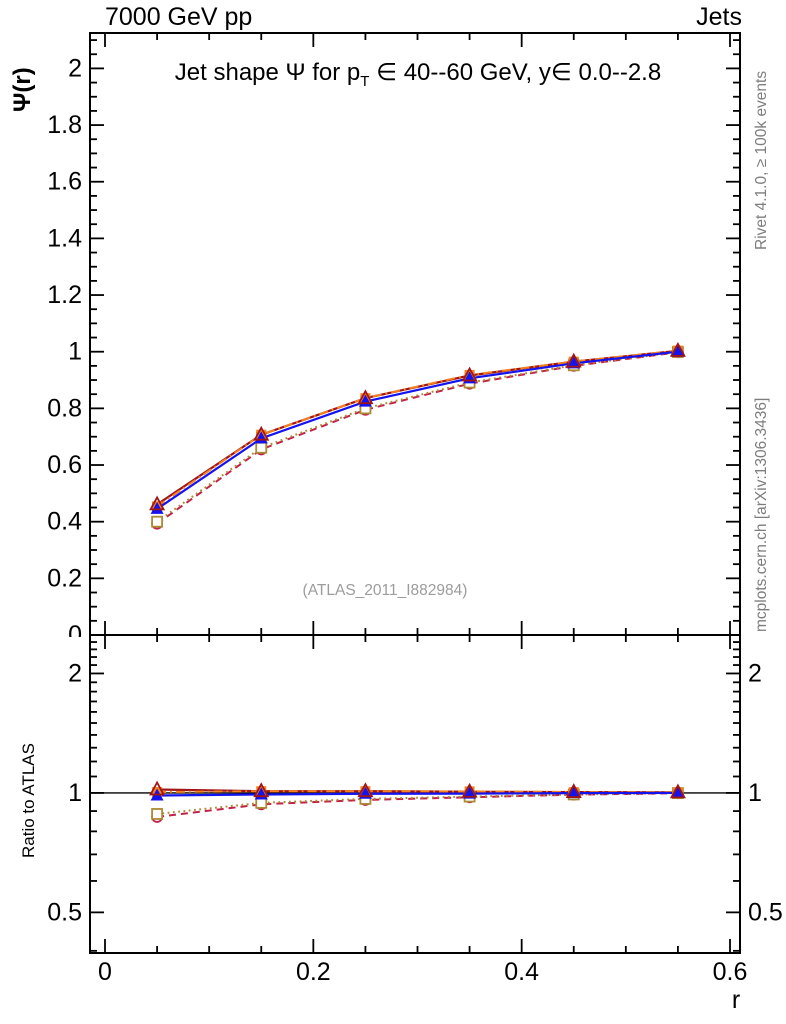  Describe the element at coordinates (22, 89) in the screenshot. I see `main-y-axis-title: Ψ(r)` at that location.